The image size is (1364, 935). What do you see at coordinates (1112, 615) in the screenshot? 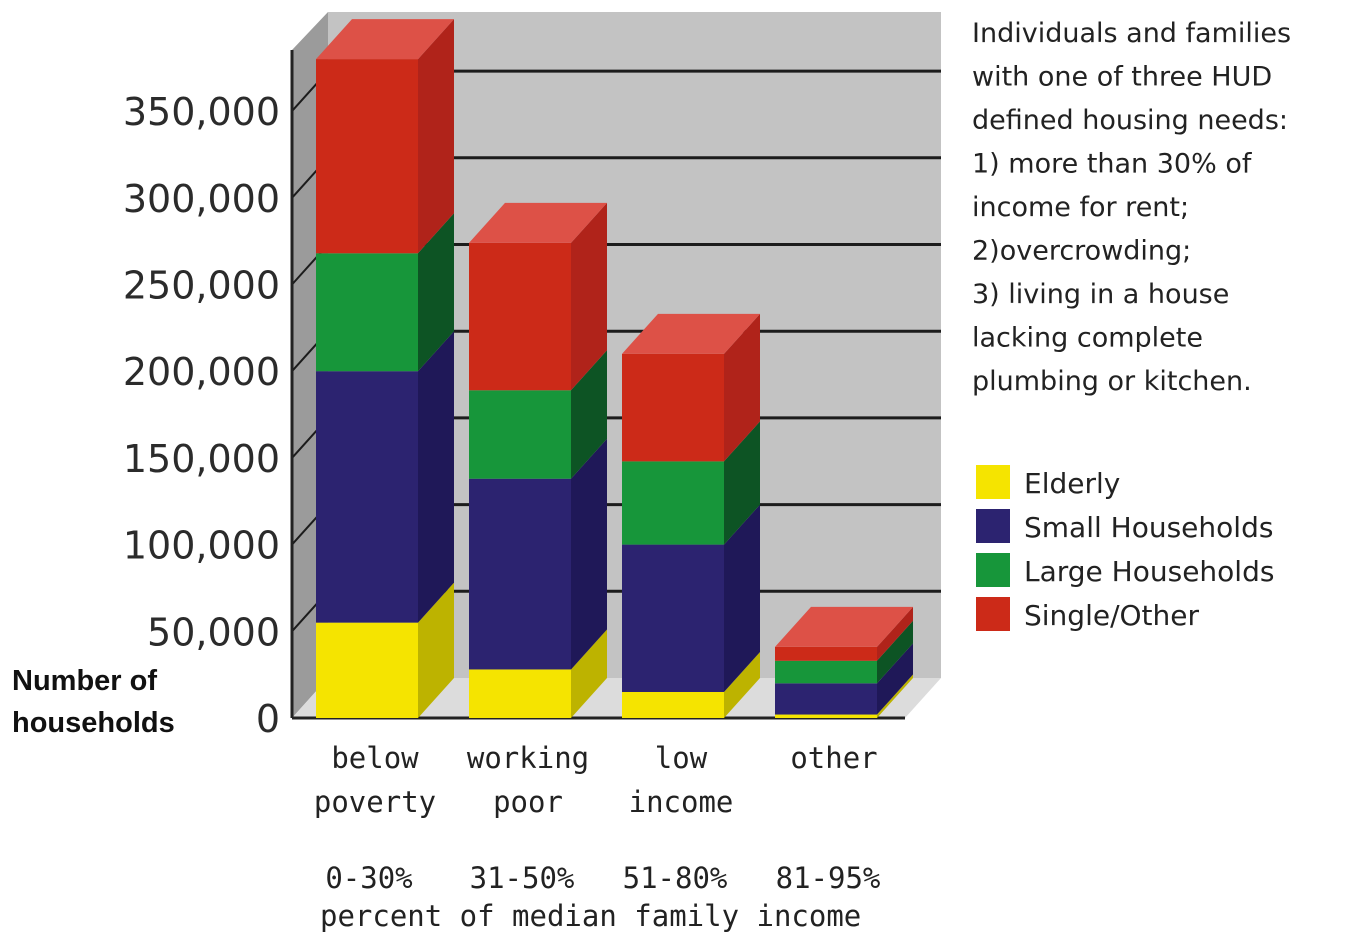
I see `legend-label: Single/Other` at bounding box center [1112, 615].